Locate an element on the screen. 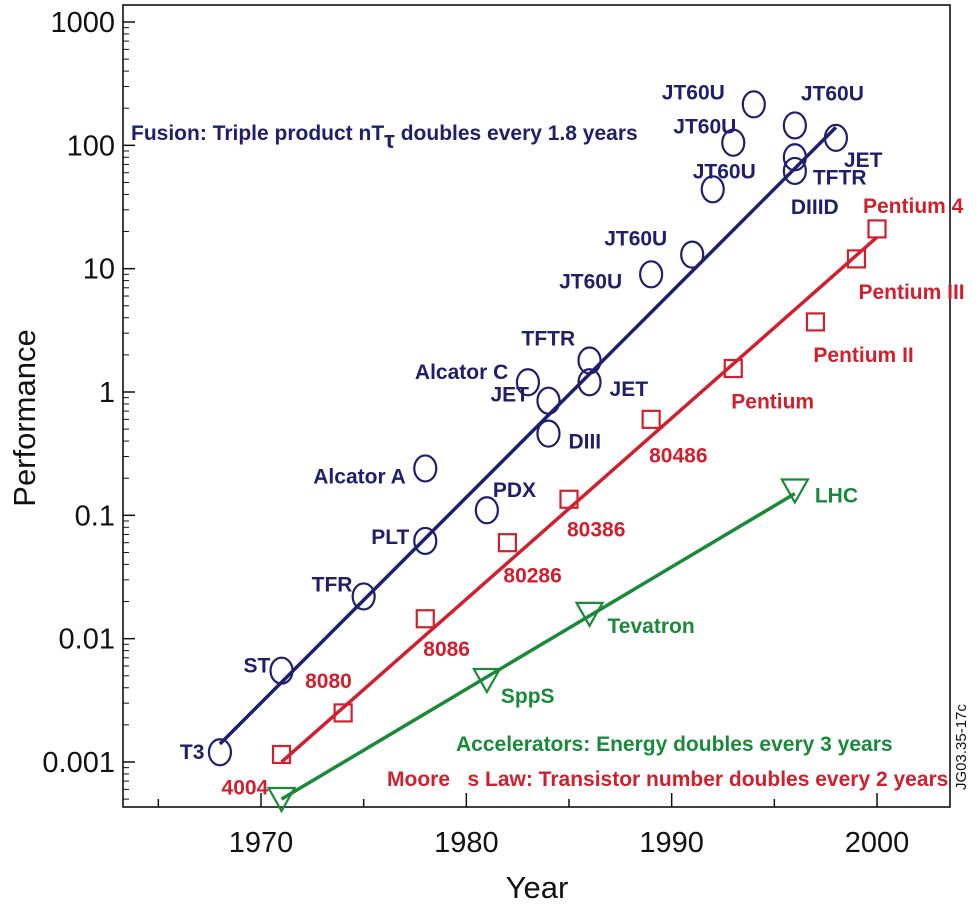 The image size is (977, 914). y-tick-label: 1000 is located at coordinates (82, 23).